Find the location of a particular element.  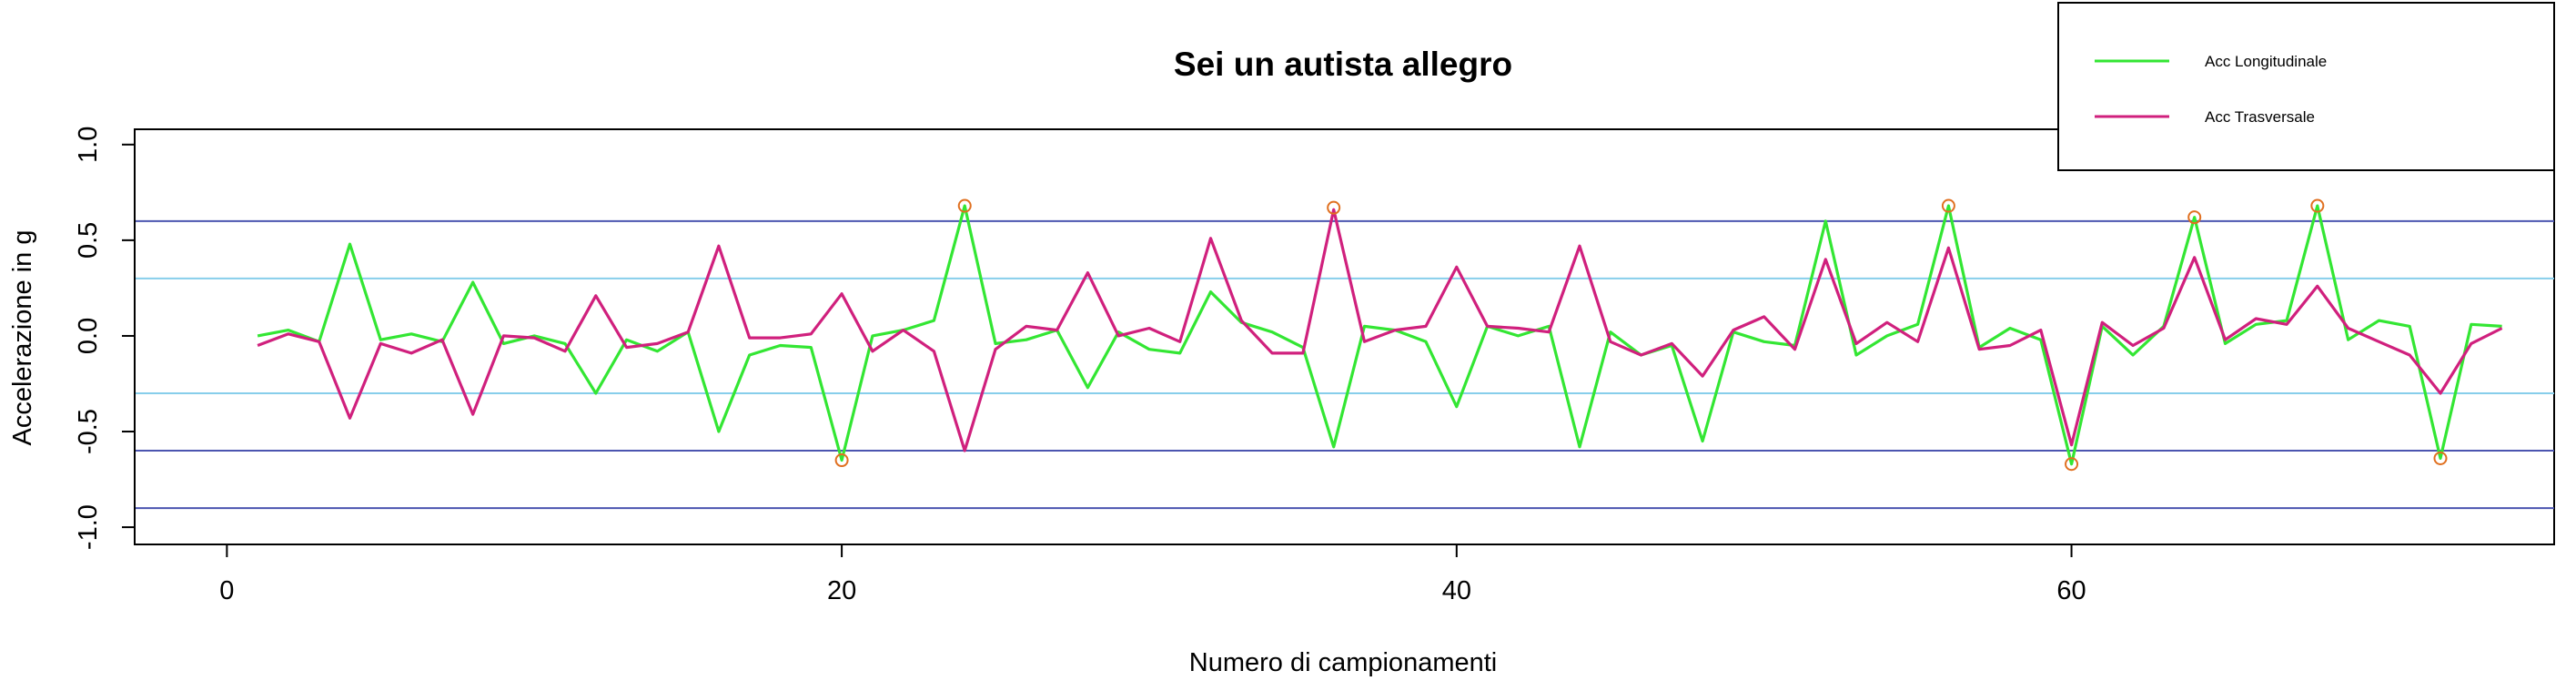

y-tick-label-2: 0.0 is located at coordinates (88, 336).